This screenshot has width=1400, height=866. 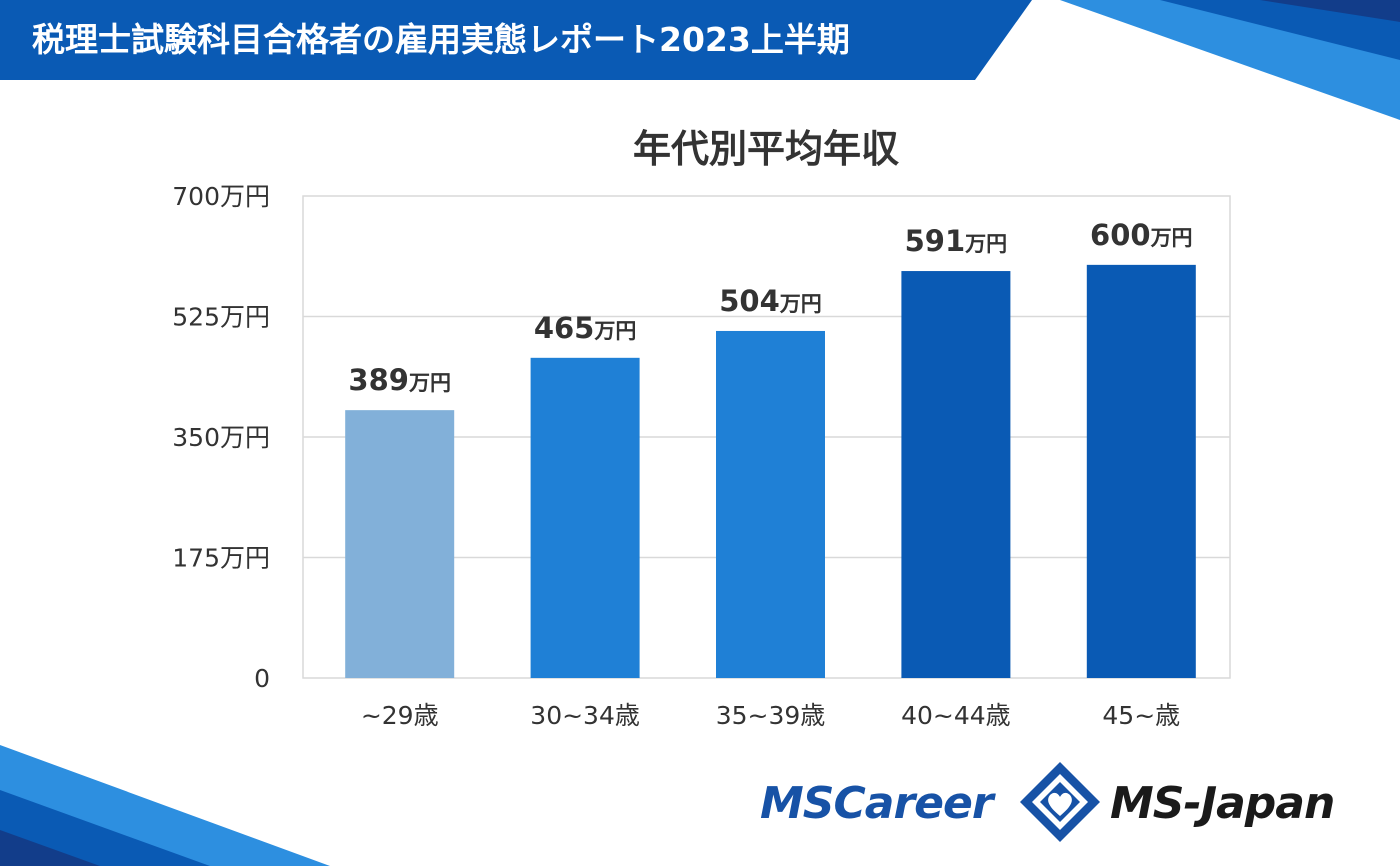 What do you see at coordinates (1222, 803) in the screenshot?
I see `ms-japan-logo: MS-Japan` at bounding box center [1222, 803].